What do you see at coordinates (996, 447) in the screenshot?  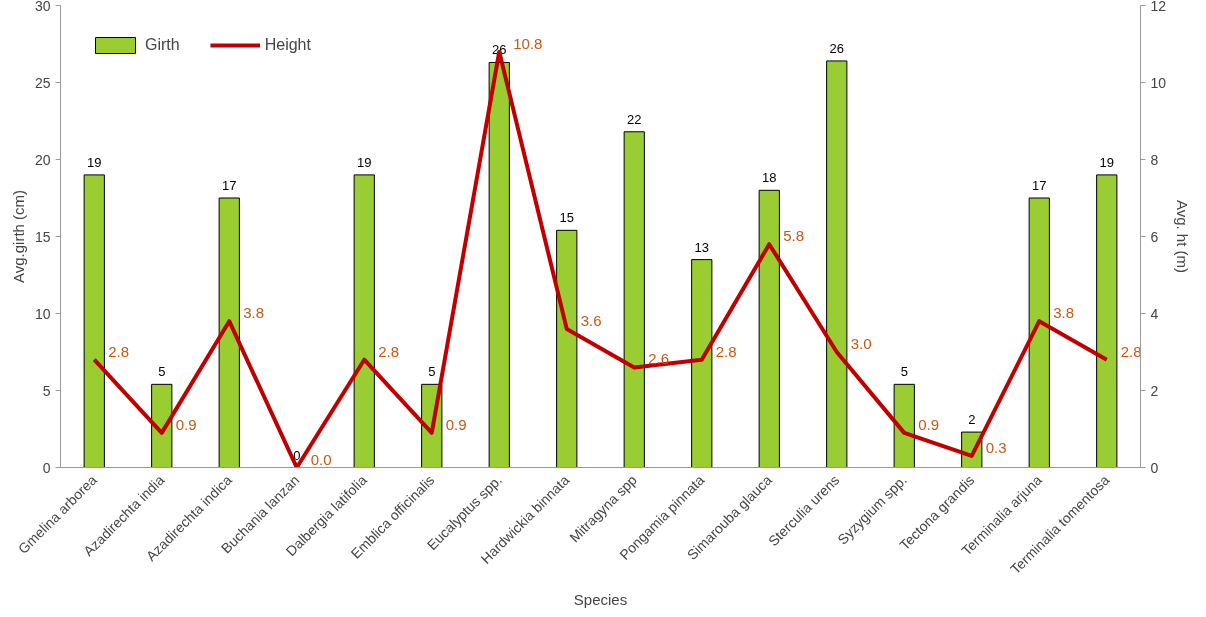 I see `data-label: 0.3` at bounding box center [996, 447].